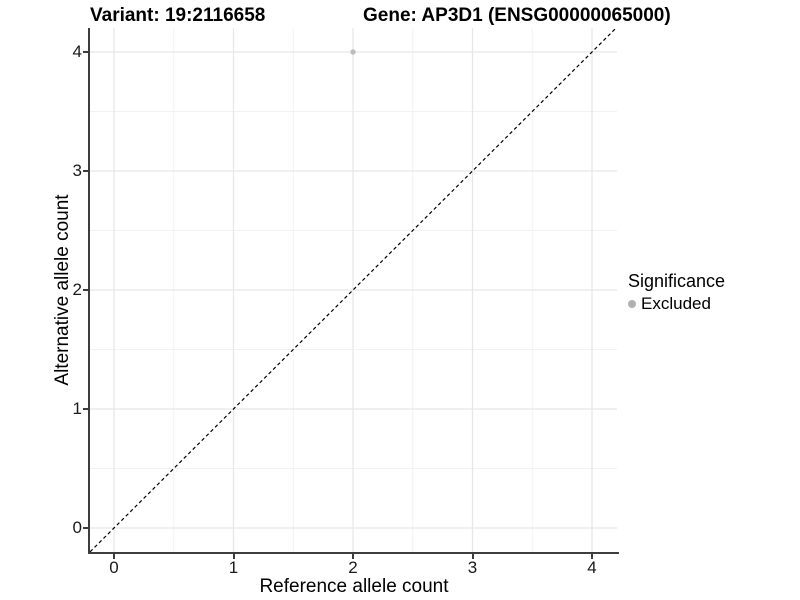 The height and width of the screenshot is (600, 800). I want to click on plot-title-variant: Variant: 19:2116658, so click(178, 15).